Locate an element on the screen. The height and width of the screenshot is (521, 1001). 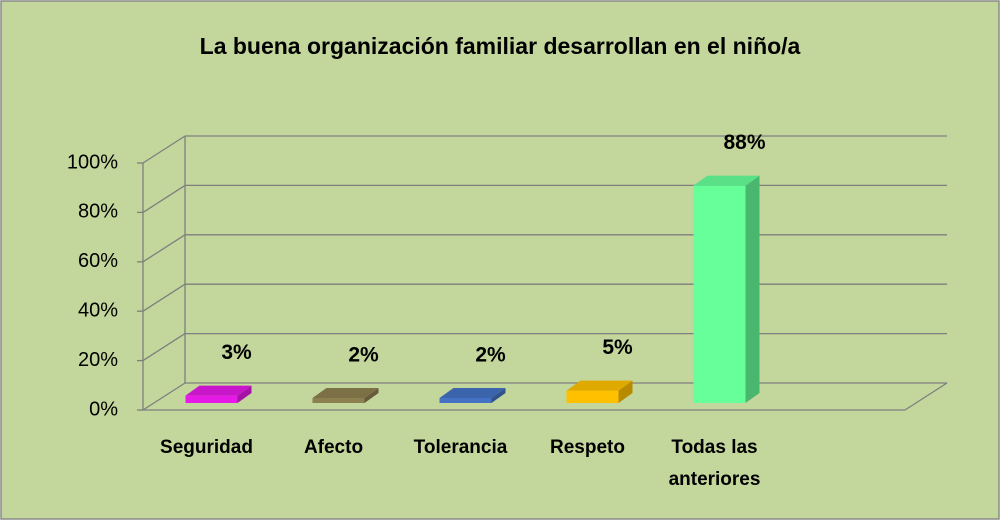
y-tick-label: 80% is located at coordinates (98, 212).